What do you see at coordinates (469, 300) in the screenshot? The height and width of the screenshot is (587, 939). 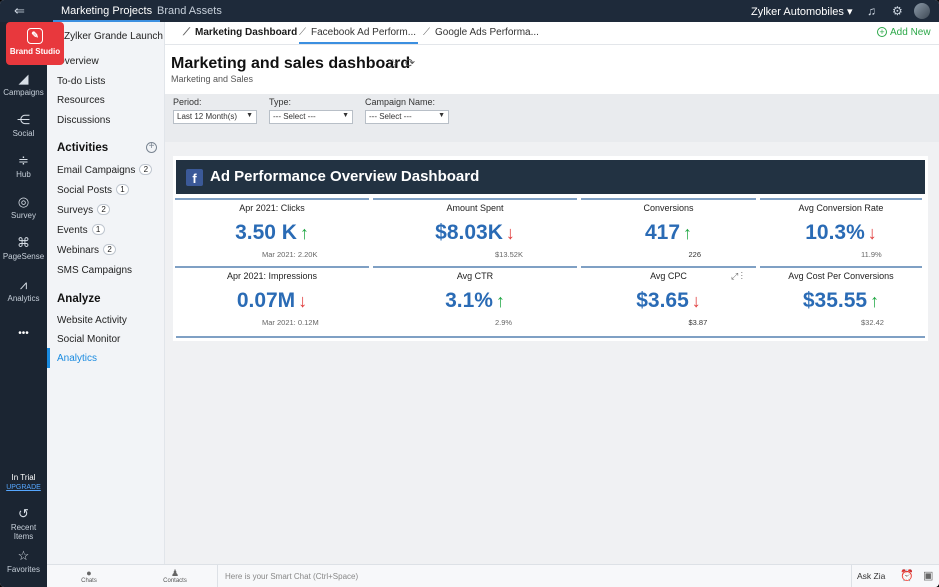 I see `kpi-value-text: 3.1%` at bounding box center [469, 300].